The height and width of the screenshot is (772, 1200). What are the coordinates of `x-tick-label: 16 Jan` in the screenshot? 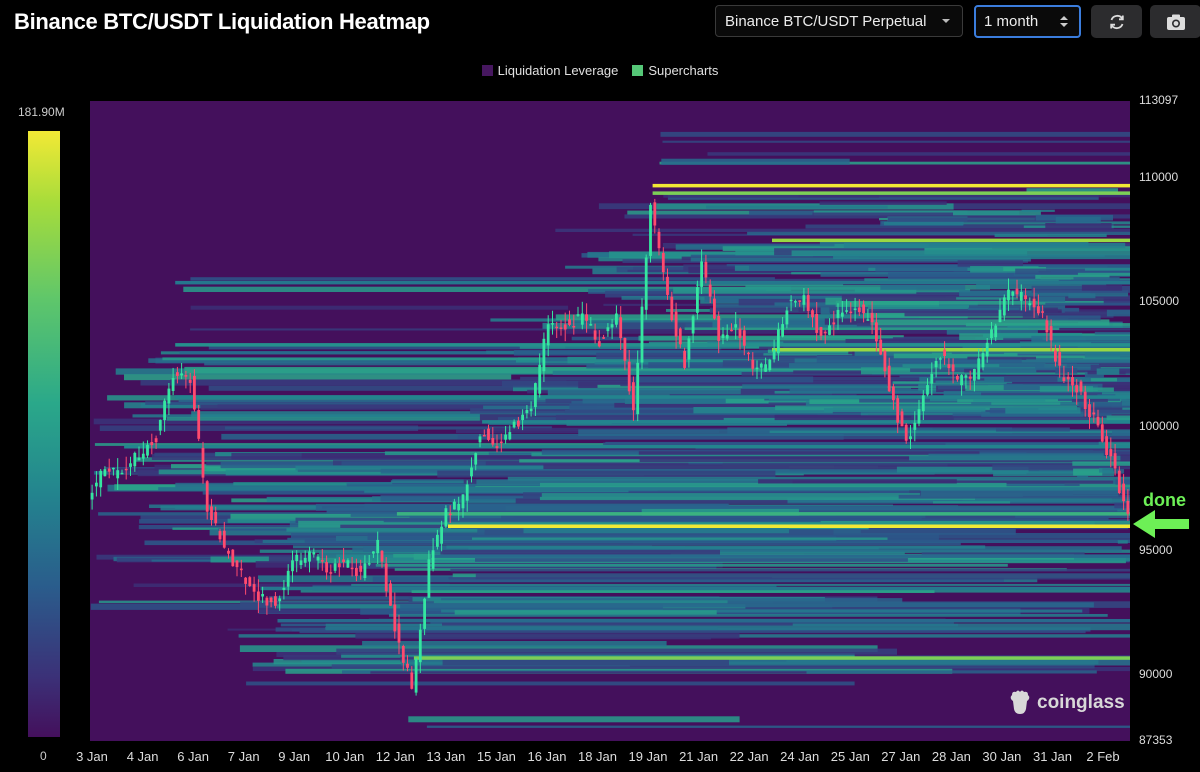 It's located at (547, 756).